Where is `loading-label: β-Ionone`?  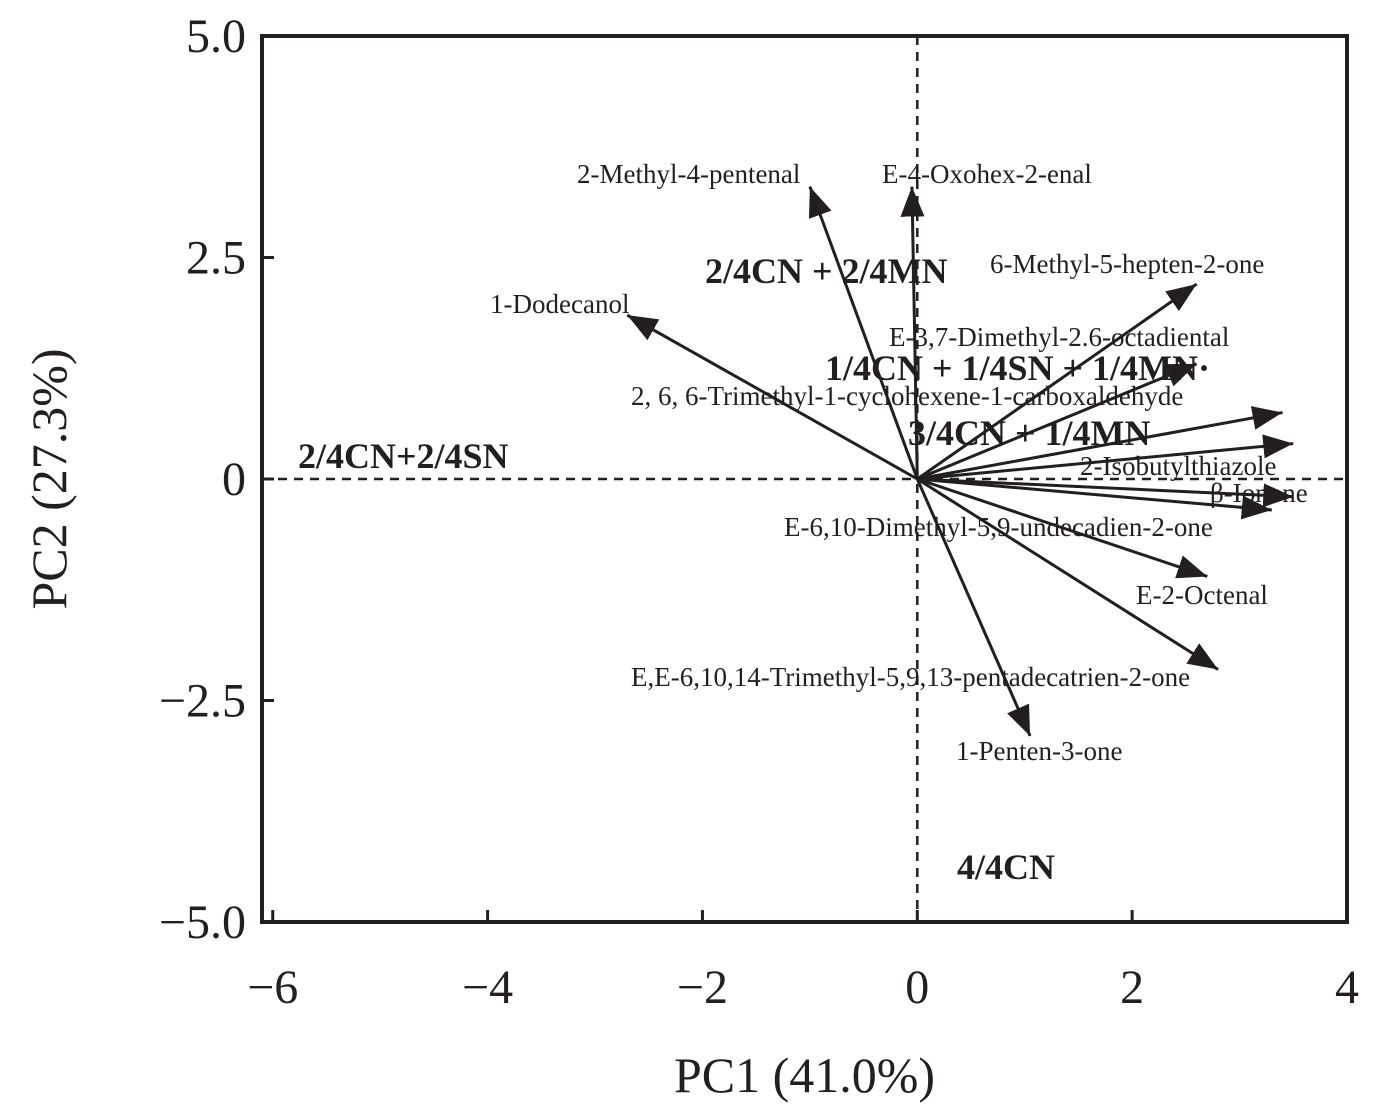 loading-label: β-Ionone is located at coordinates (1259, 493).